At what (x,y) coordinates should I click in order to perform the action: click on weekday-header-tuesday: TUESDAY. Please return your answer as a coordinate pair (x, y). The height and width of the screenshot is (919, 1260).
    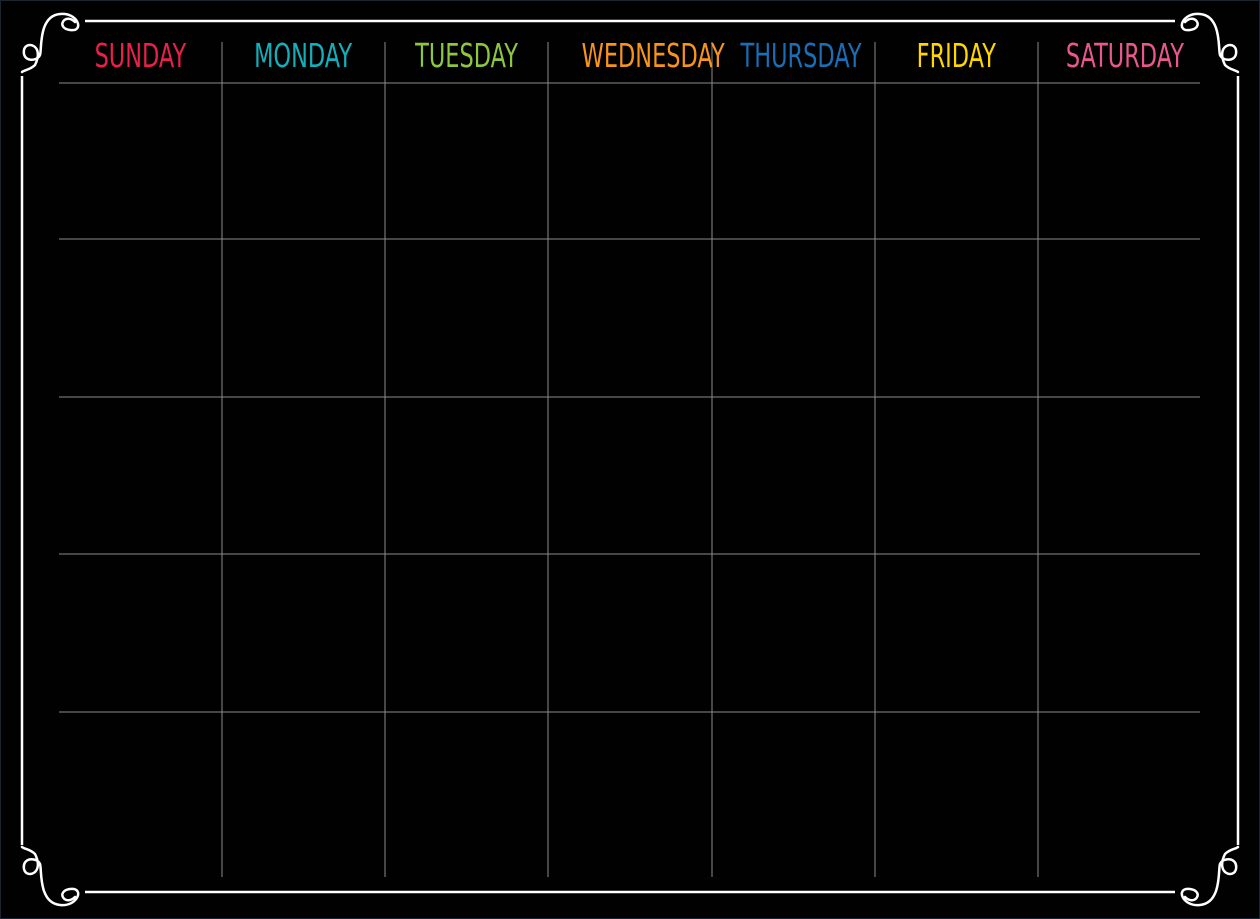
    Looking at the image, I should click on (466, 56).